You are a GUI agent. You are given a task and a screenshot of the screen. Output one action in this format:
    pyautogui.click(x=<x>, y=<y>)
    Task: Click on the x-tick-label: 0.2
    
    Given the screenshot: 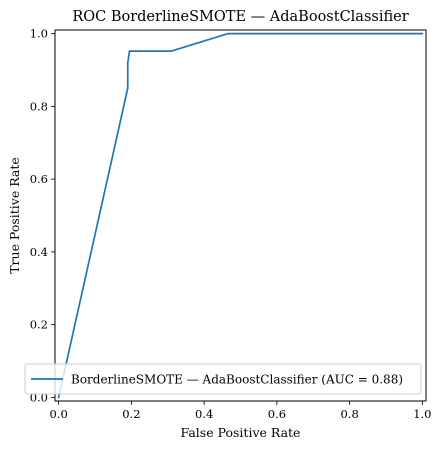 What is the action you would take?
    pyautogui.click(x=131, y=414)
    